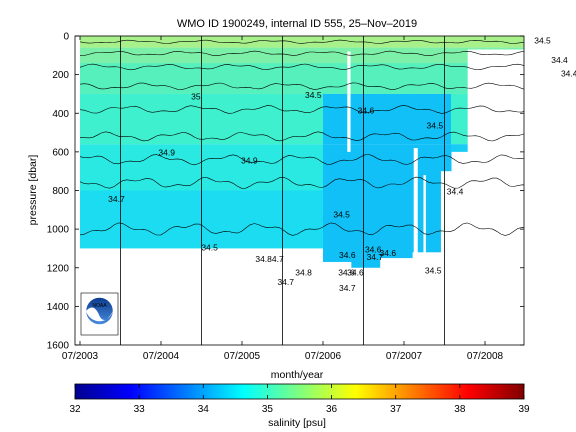 The image size is (576, 432). Describe the element at coordinates (33, 190) in the screenshot. I see `y-axis-label: pressure [dbar]` at that location.